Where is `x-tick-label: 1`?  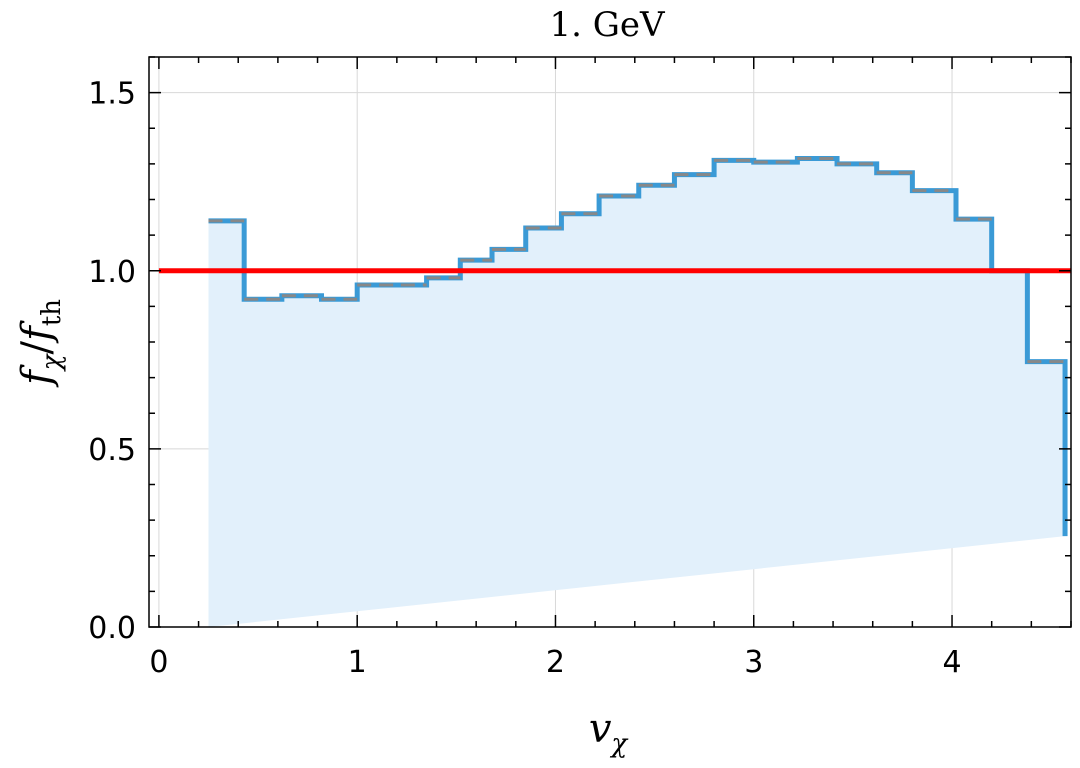 x-tick-label: 1 is located at coordinates (357, 662).